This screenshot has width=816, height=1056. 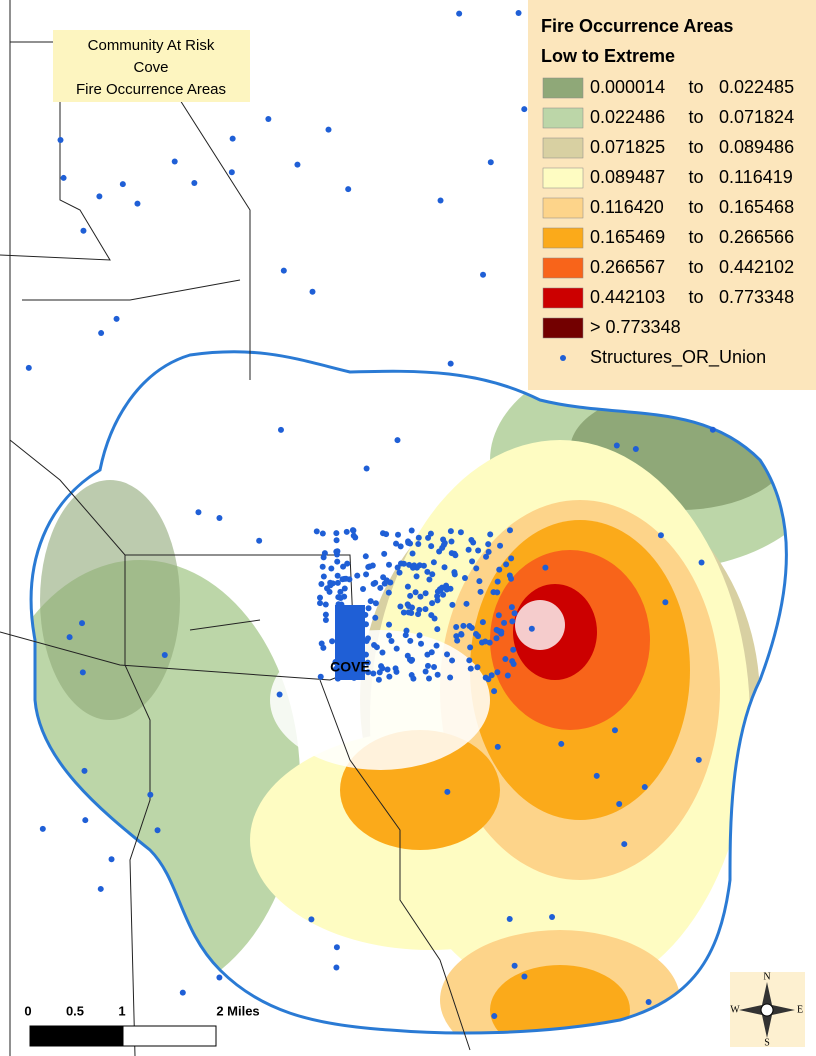 What do you see at coordinates (110, 600) in the screenshot?
I see `zone` at bounding box center [110, 600].